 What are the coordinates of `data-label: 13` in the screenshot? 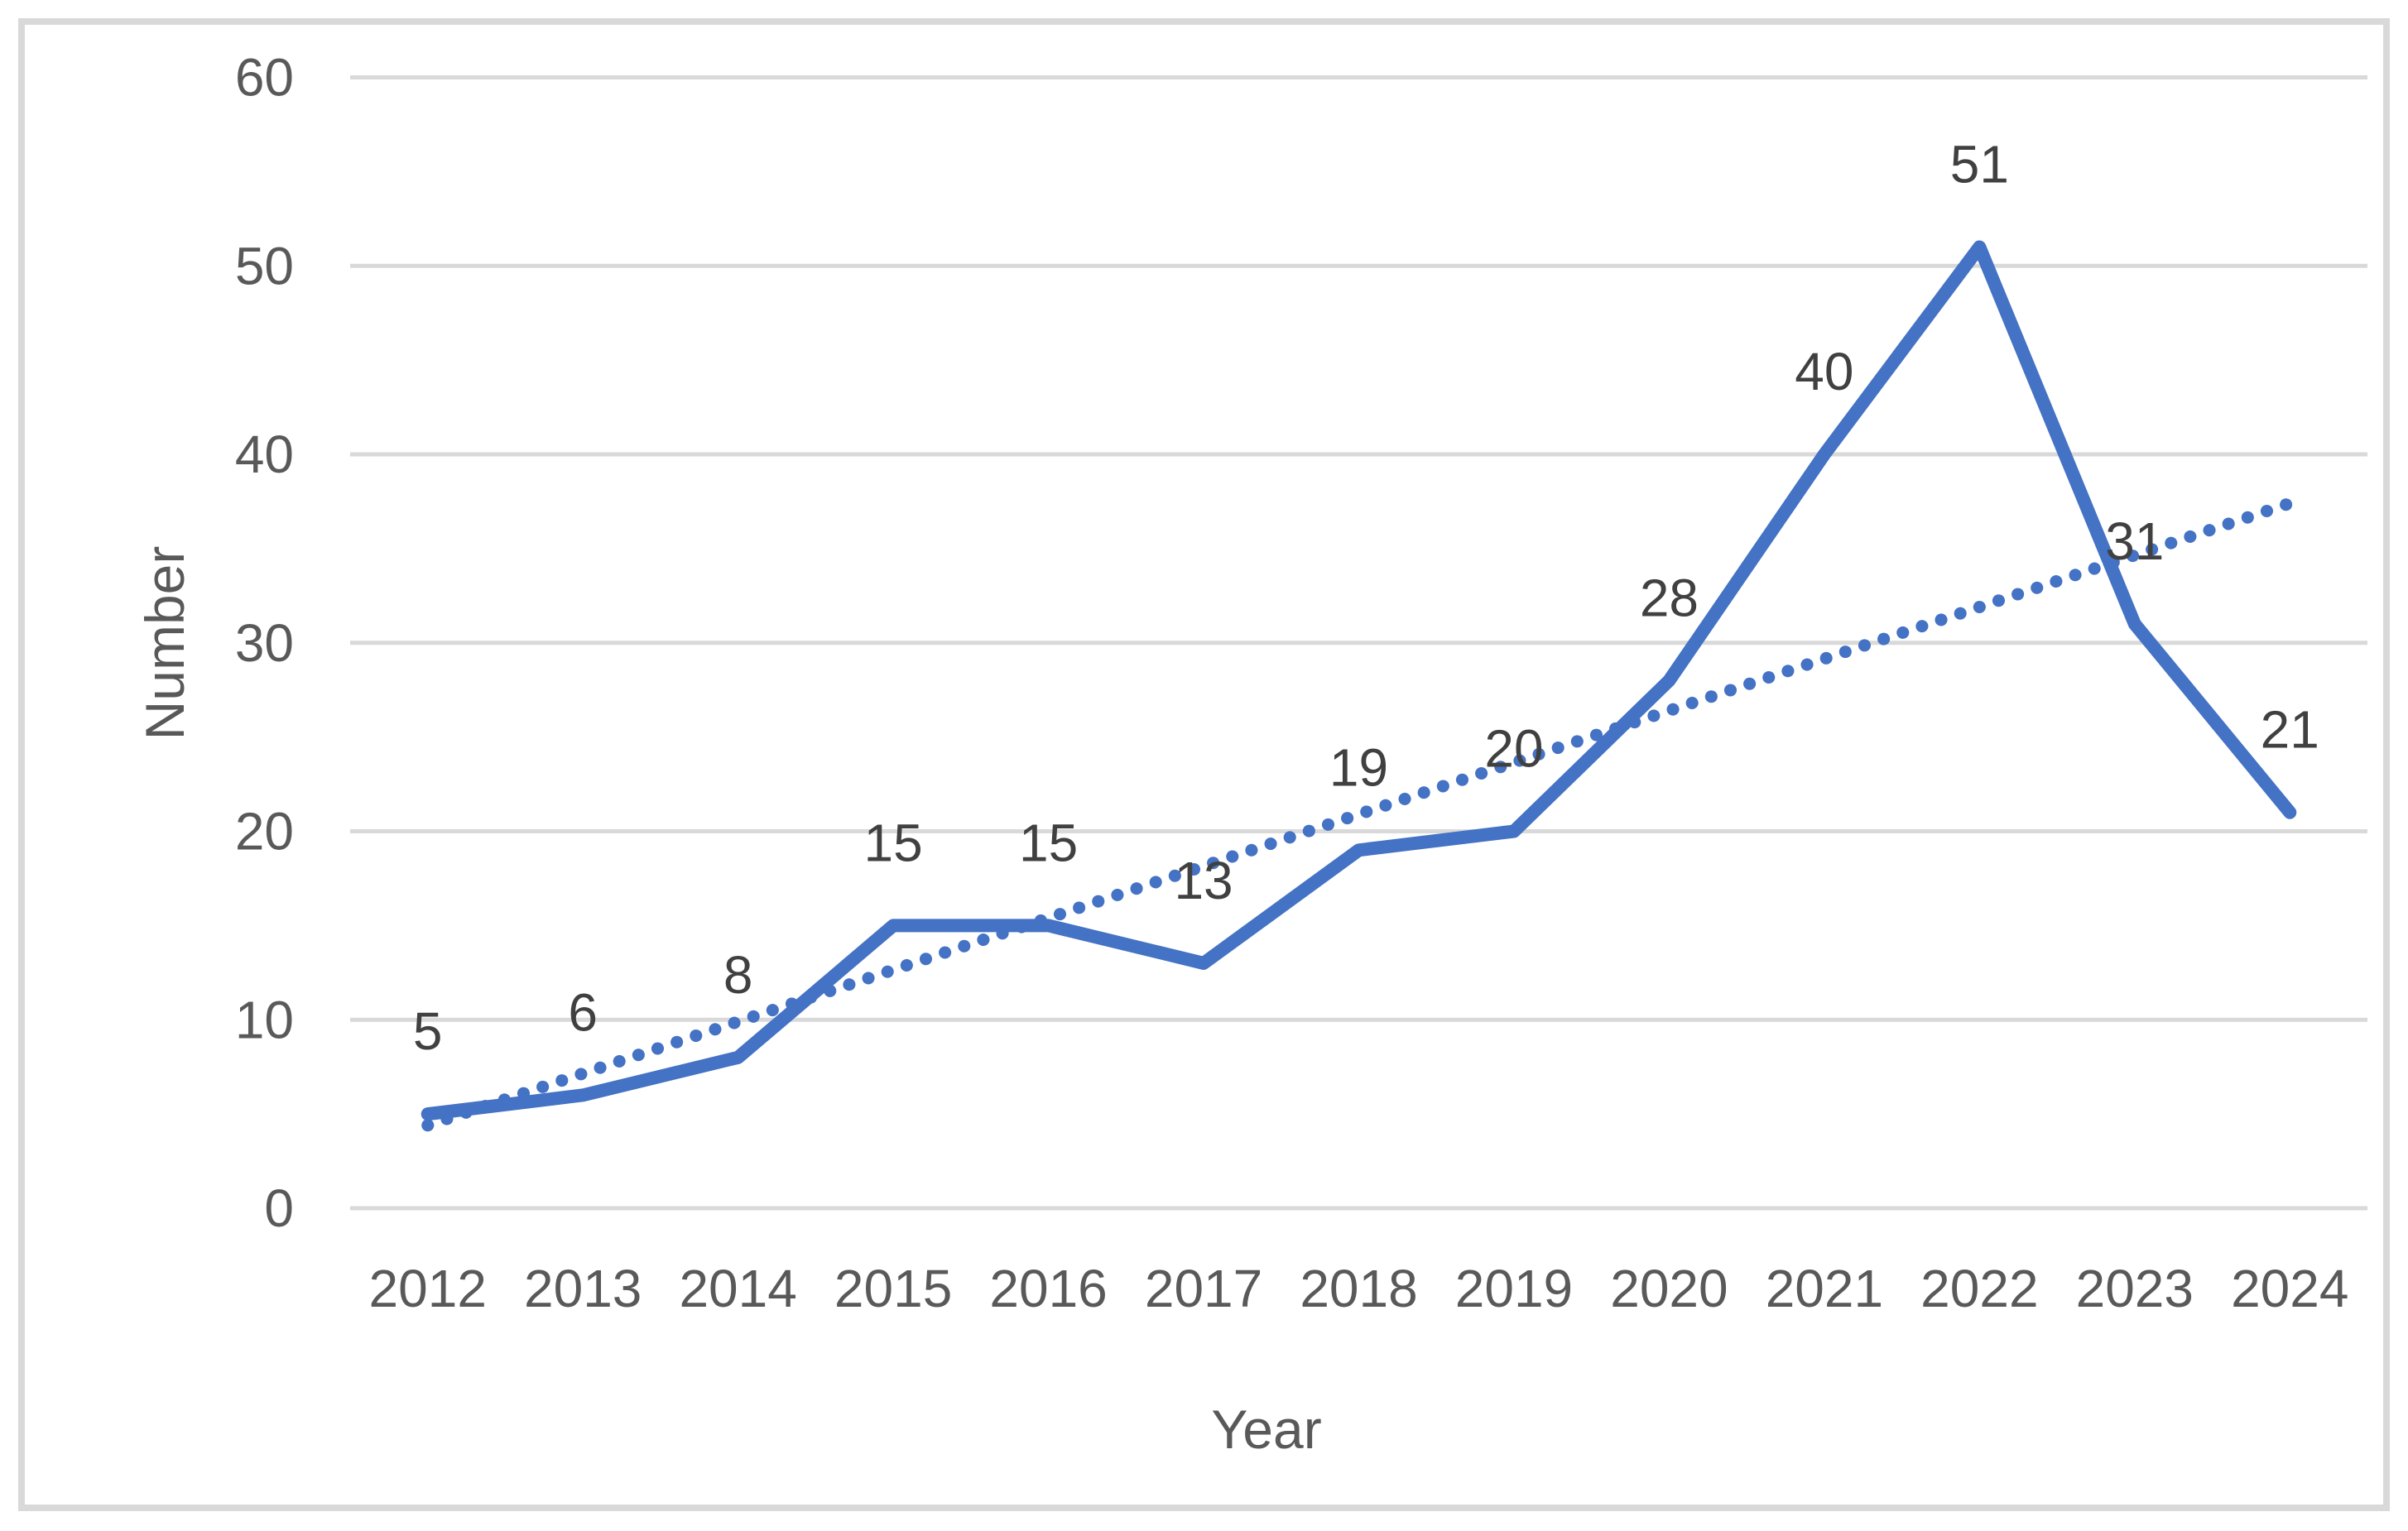 It's located at (1203, 880).